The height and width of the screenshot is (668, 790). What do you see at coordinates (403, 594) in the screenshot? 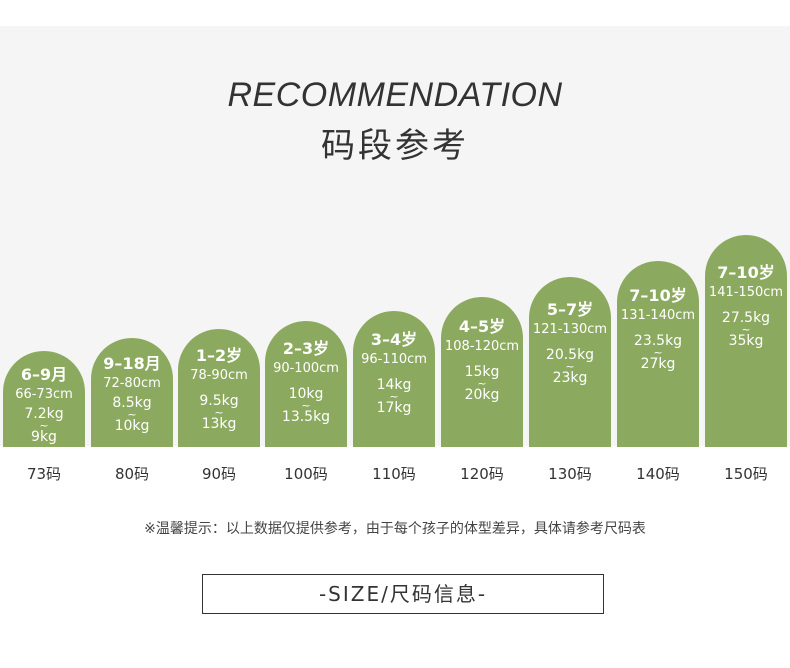
I see `size-info-banner: -SIZE/尺码信息-` at bounding box center [403, 594].